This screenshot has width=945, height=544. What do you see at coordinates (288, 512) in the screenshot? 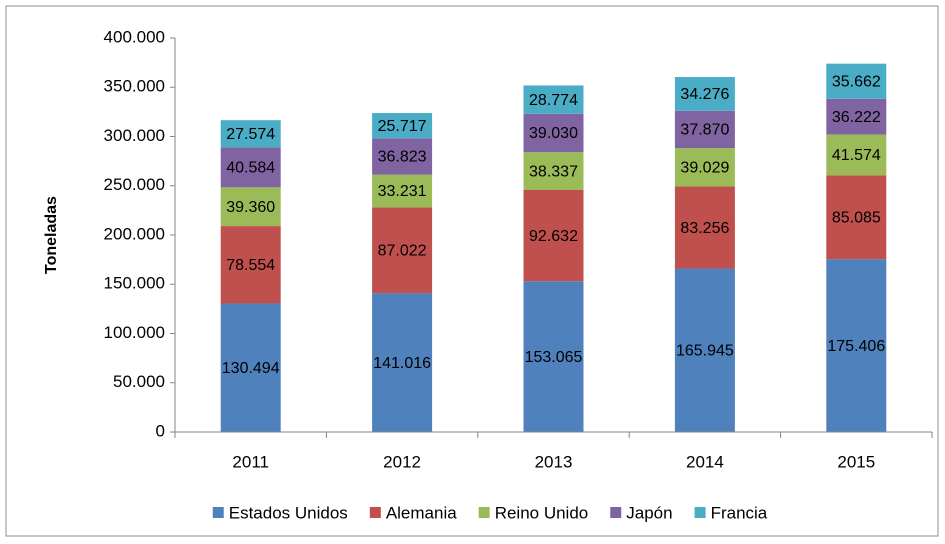
I see `legend-label: Estados Unidos` at bounding box center [288, 512].